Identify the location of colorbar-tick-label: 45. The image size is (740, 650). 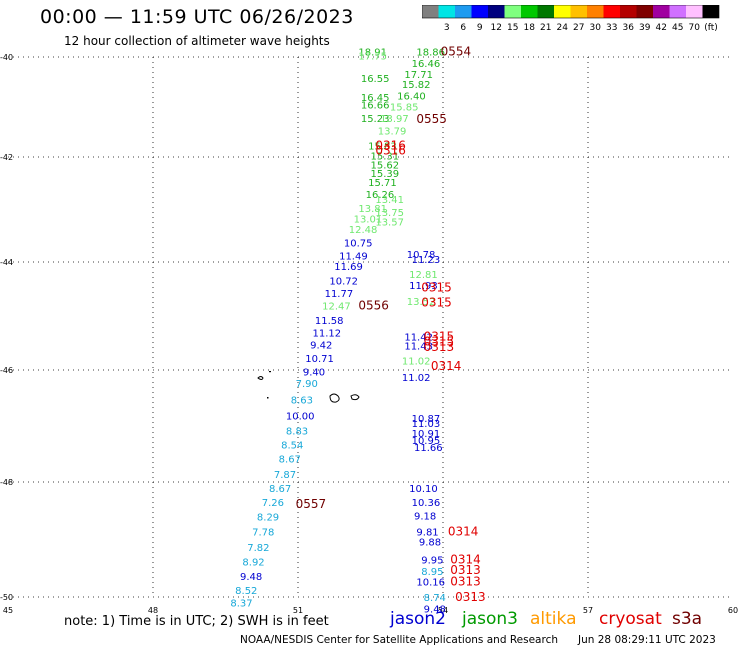
(677, 28).